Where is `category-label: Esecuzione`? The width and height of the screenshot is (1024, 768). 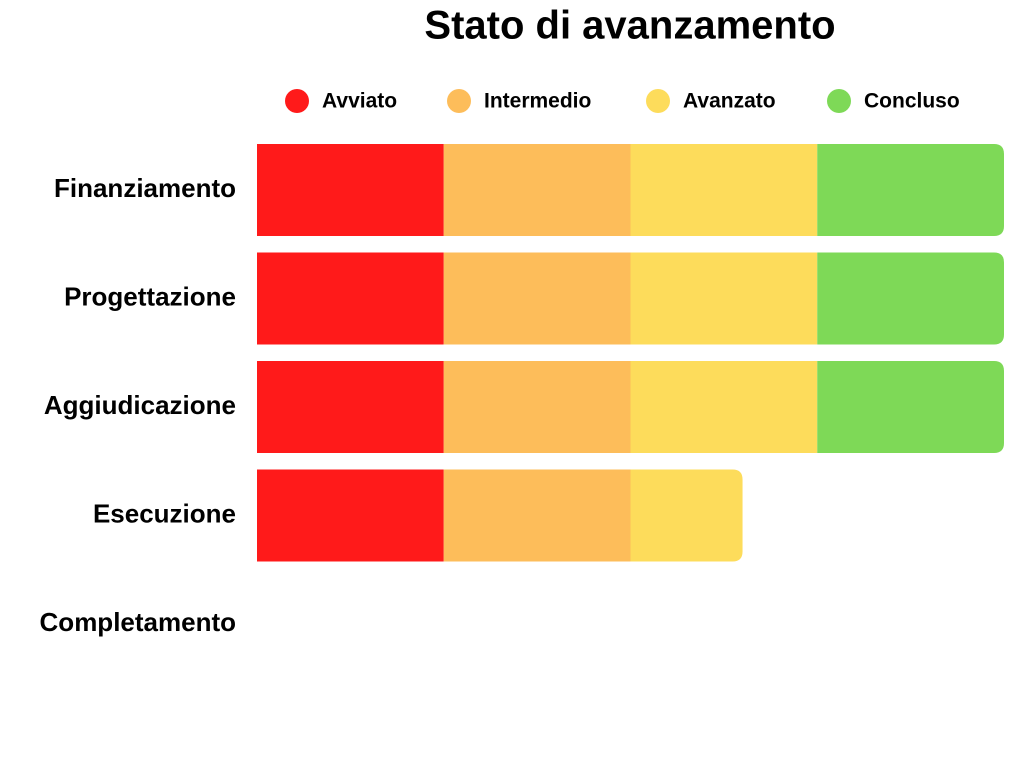
category-label: Esecuzione is located at coordinates (164, 513).